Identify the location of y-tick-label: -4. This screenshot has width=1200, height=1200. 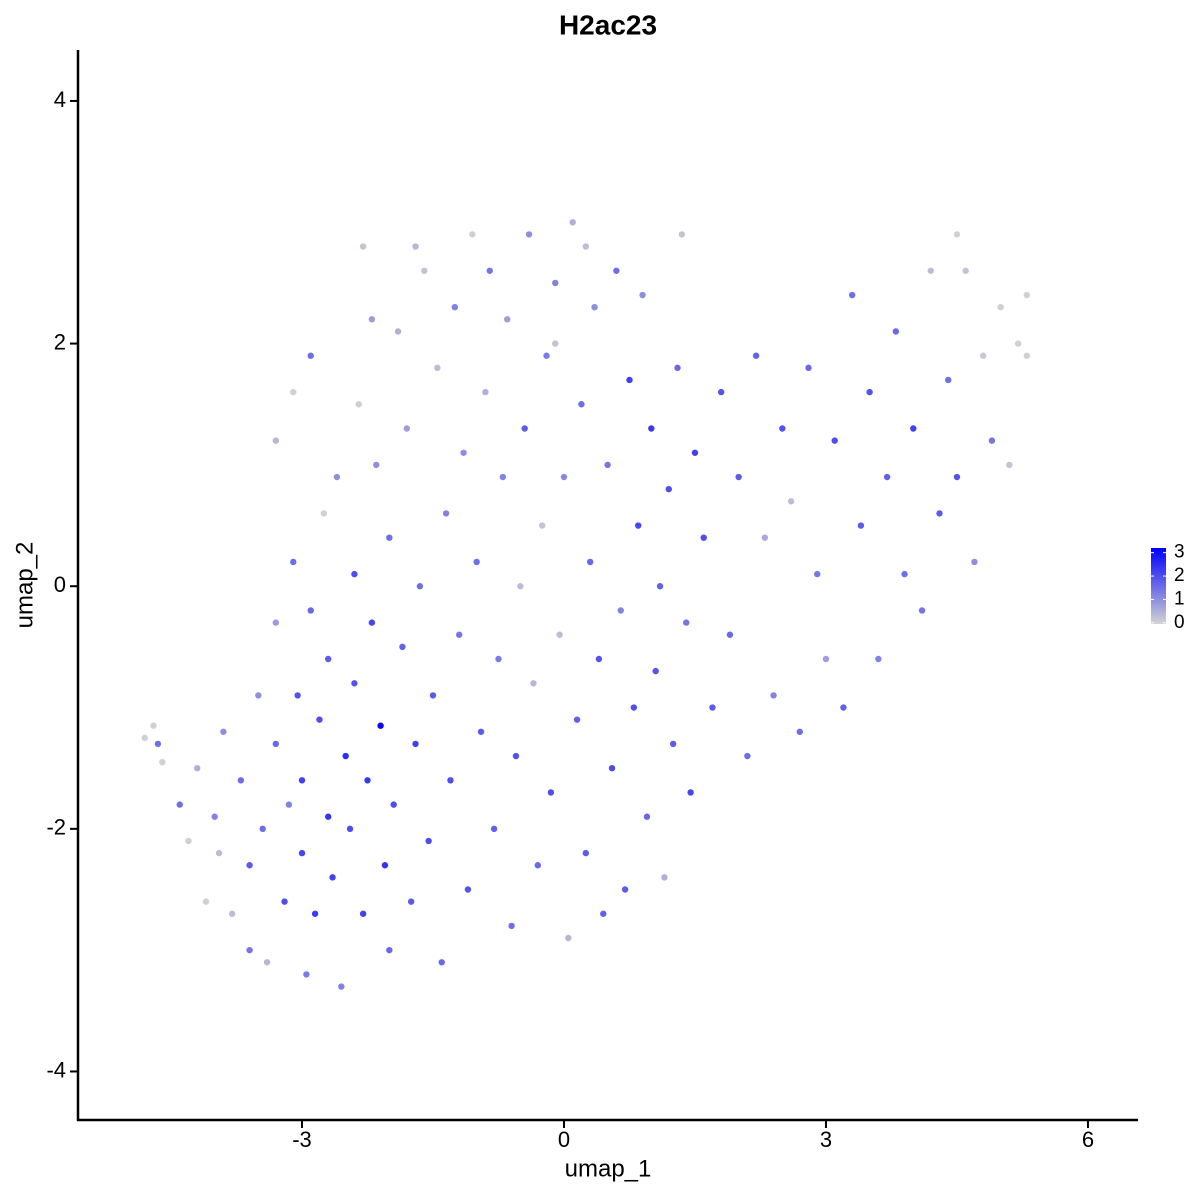
(56, 1069).